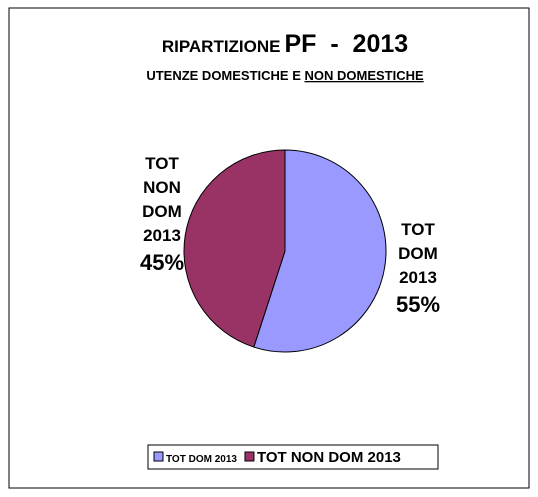 Image resolution: width=538 pixels, height=497 pixels. I want to click on label-value: 45%, so click(162, 262).